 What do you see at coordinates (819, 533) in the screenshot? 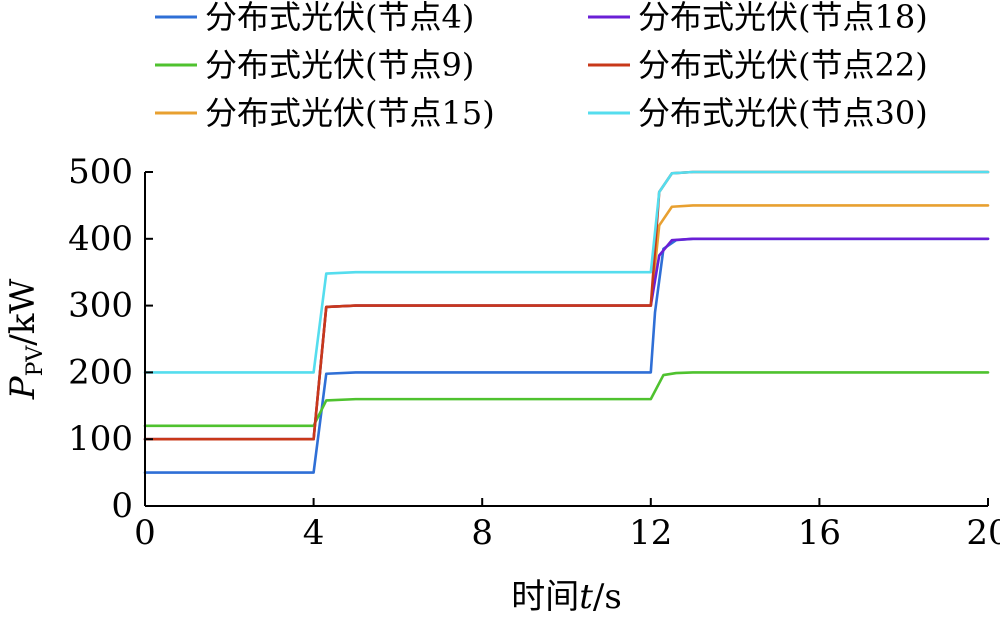
I see `x-tick-label: 16` at bounding box center [819, 533].